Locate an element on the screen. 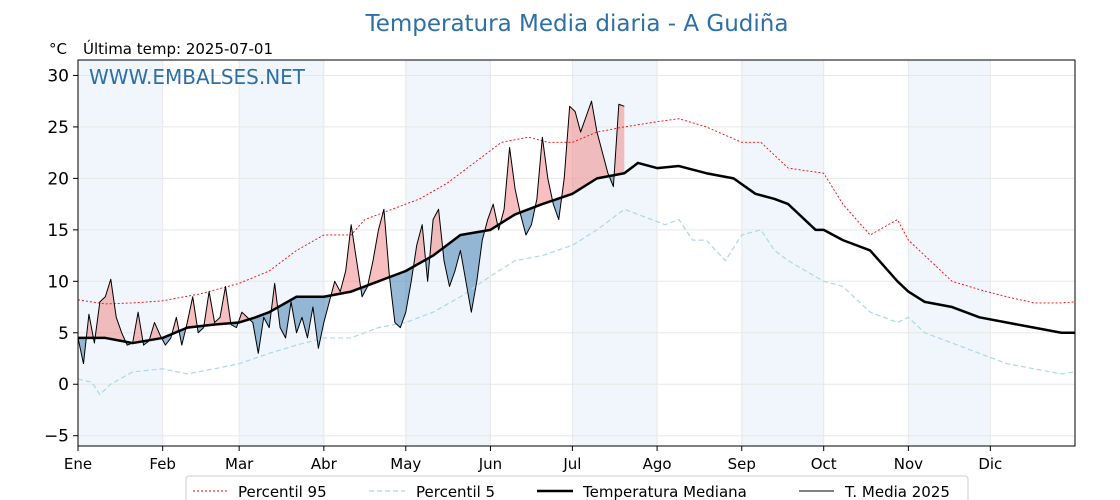 This screenshot has height=500, width=1120. x-tick-label: Sep is located at coordinates (742, 464).